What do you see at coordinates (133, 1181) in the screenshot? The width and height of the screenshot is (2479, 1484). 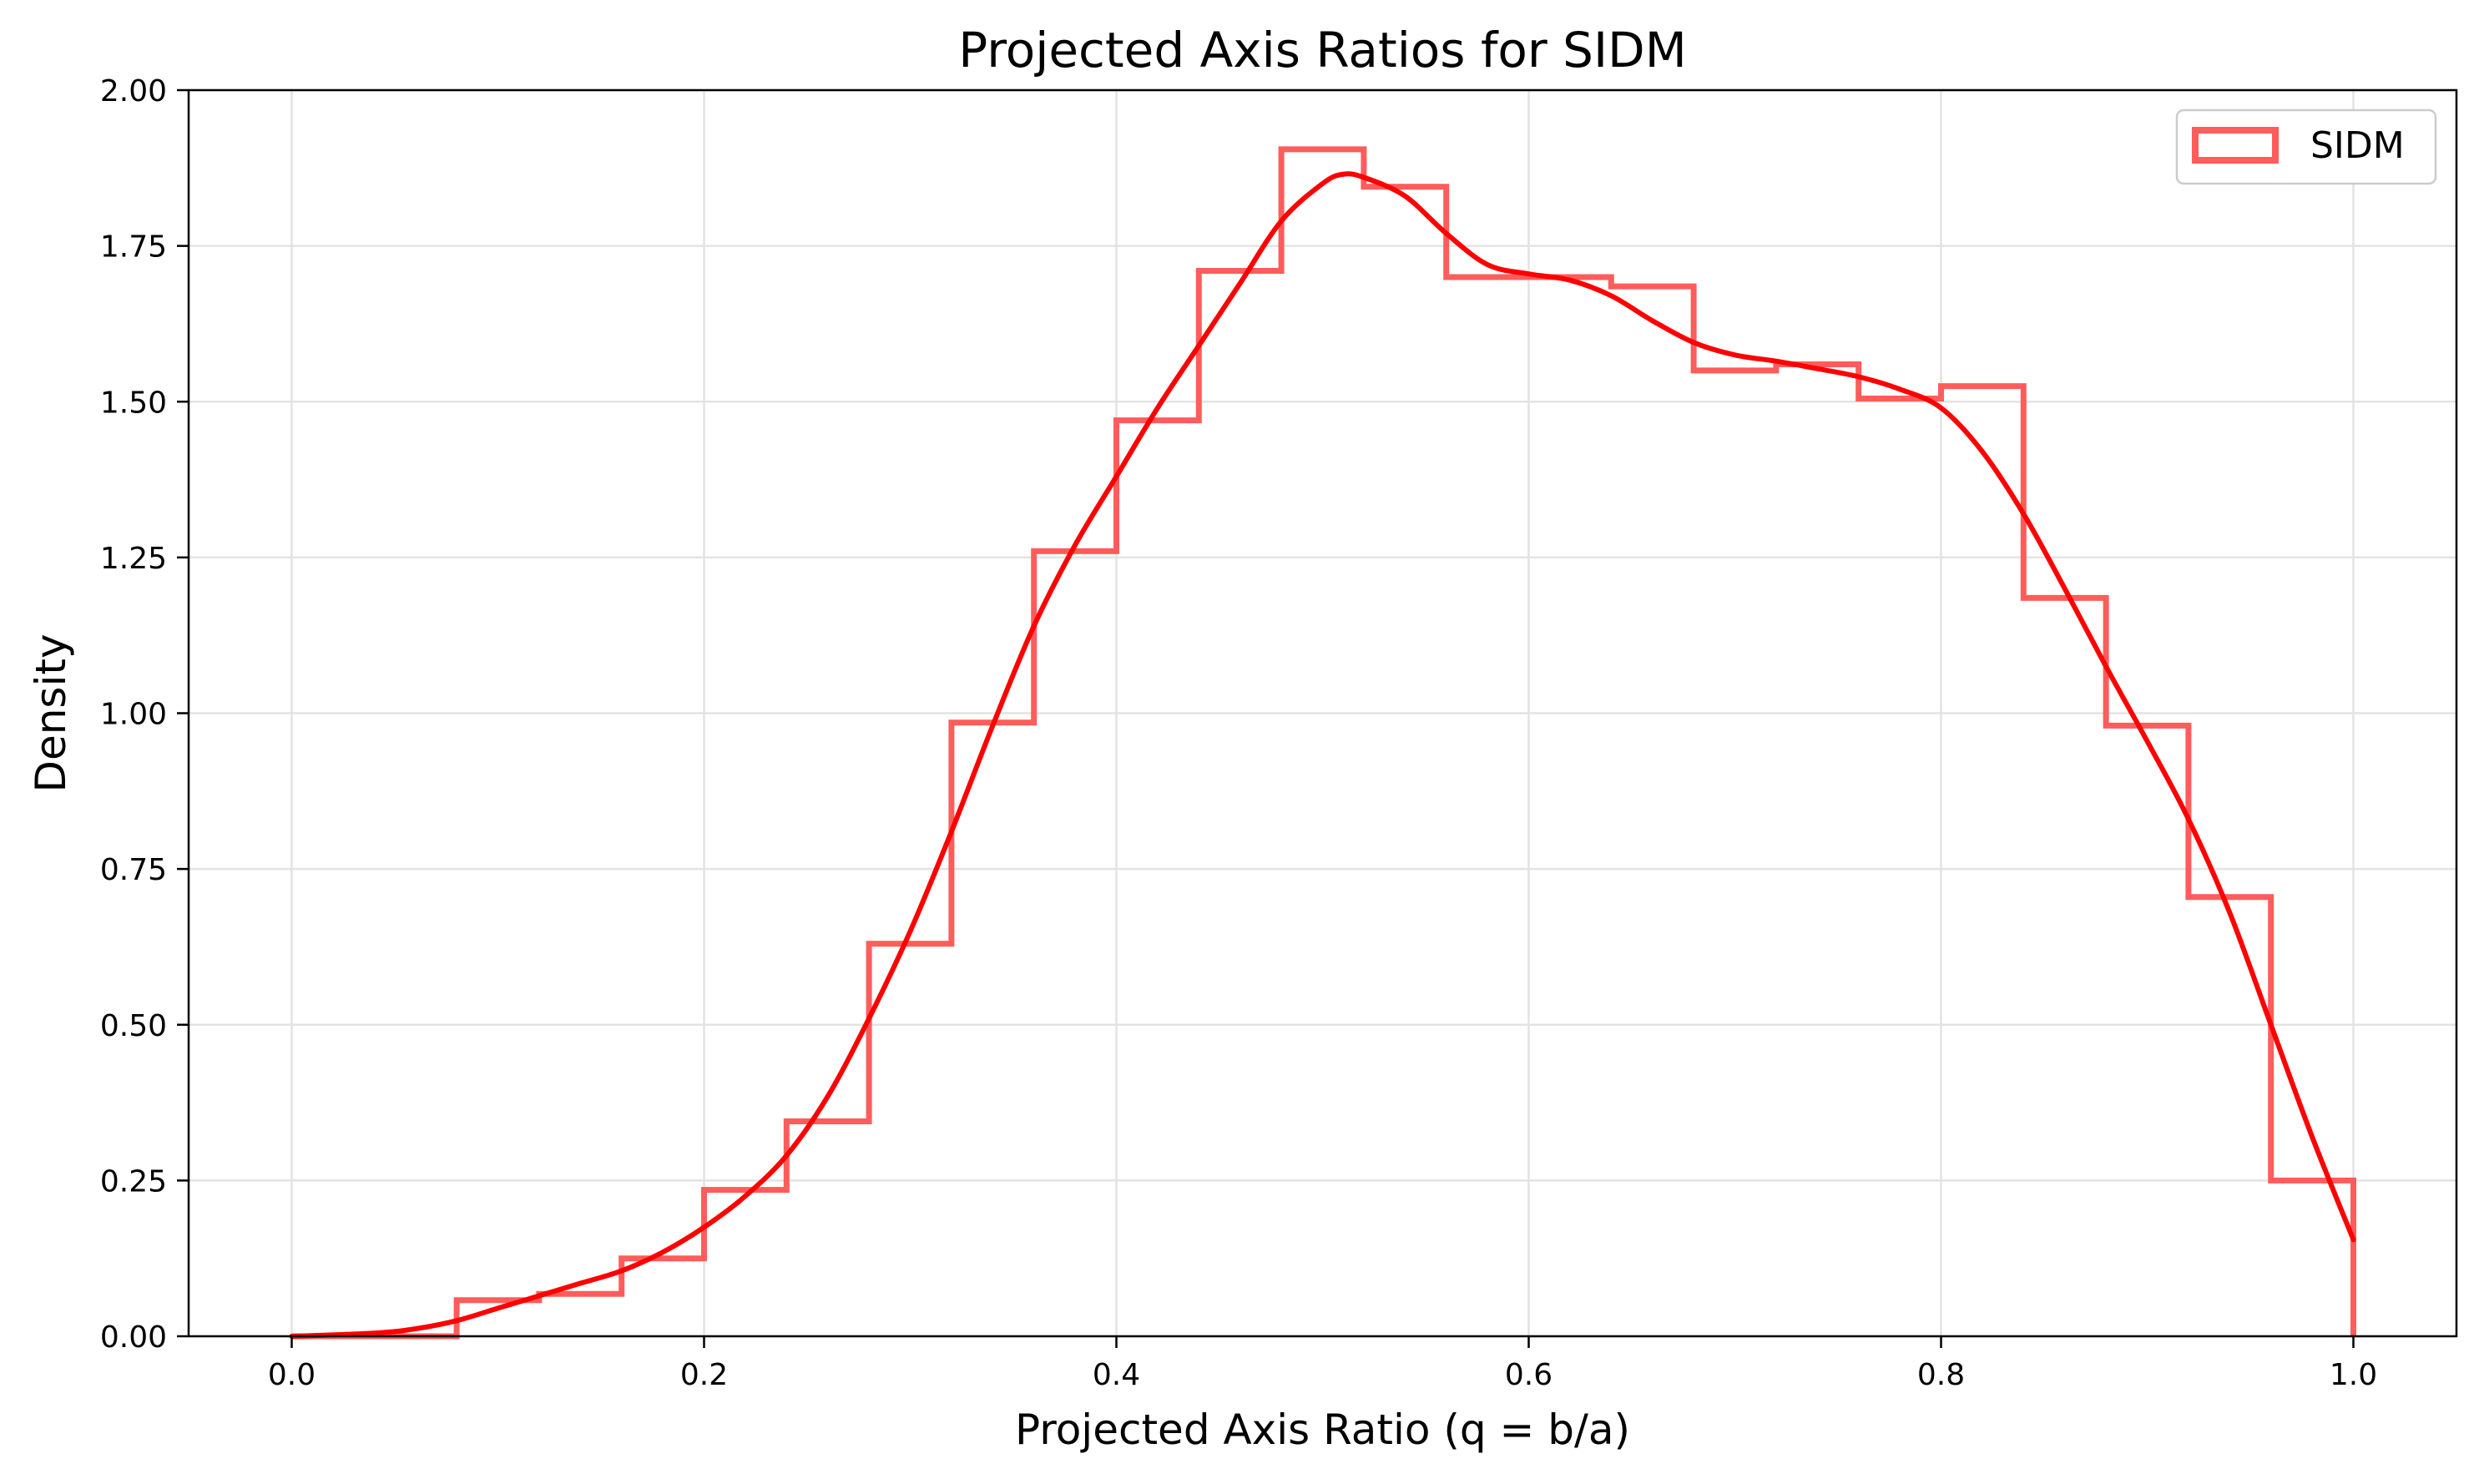 I see `y-tick-label: 0.25` at bounding box center [133, 1181].